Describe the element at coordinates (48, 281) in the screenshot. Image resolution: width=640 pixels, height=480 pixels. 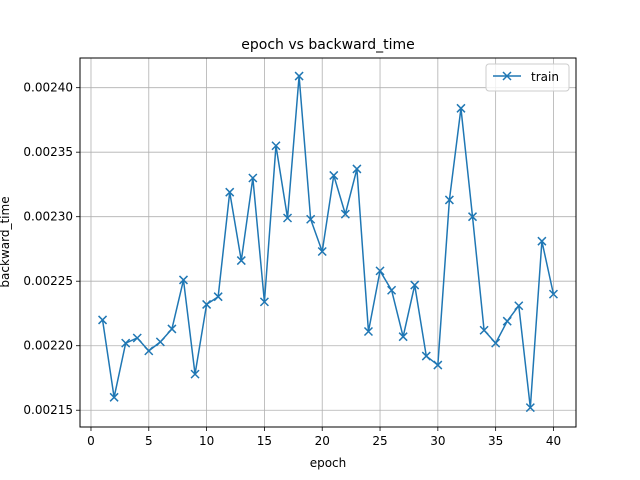
I see `y-tick-label: 0.00225` at that location.